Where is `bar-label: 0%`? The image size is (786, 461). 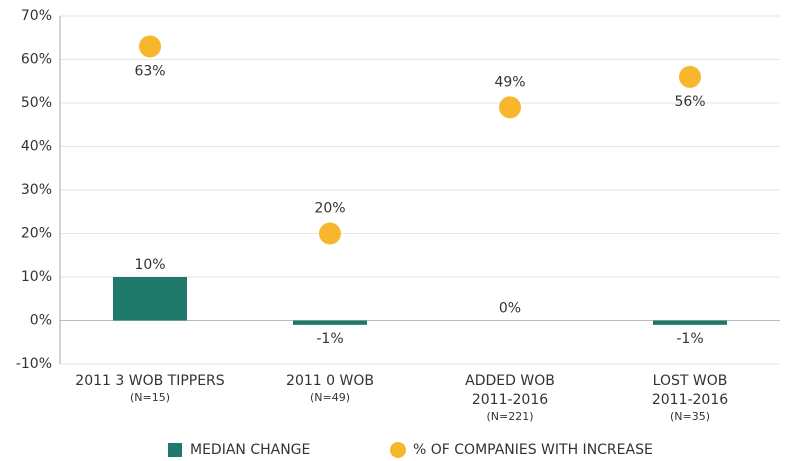 bar-label: 0% is located at coordinates (510, 309).